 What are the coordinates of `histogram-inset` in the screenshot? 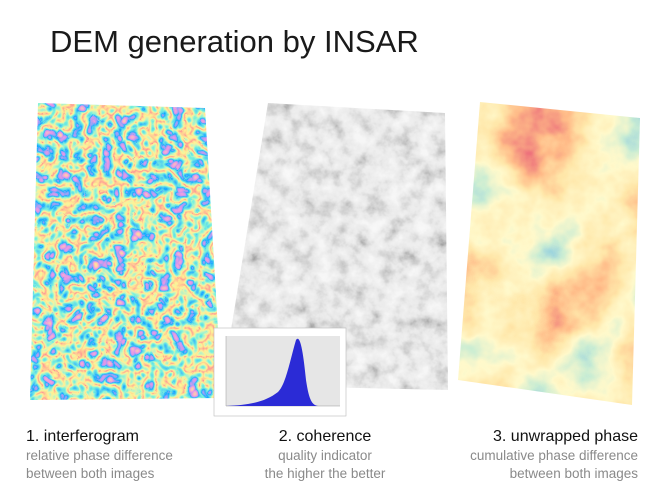 It's located at (280, 372).